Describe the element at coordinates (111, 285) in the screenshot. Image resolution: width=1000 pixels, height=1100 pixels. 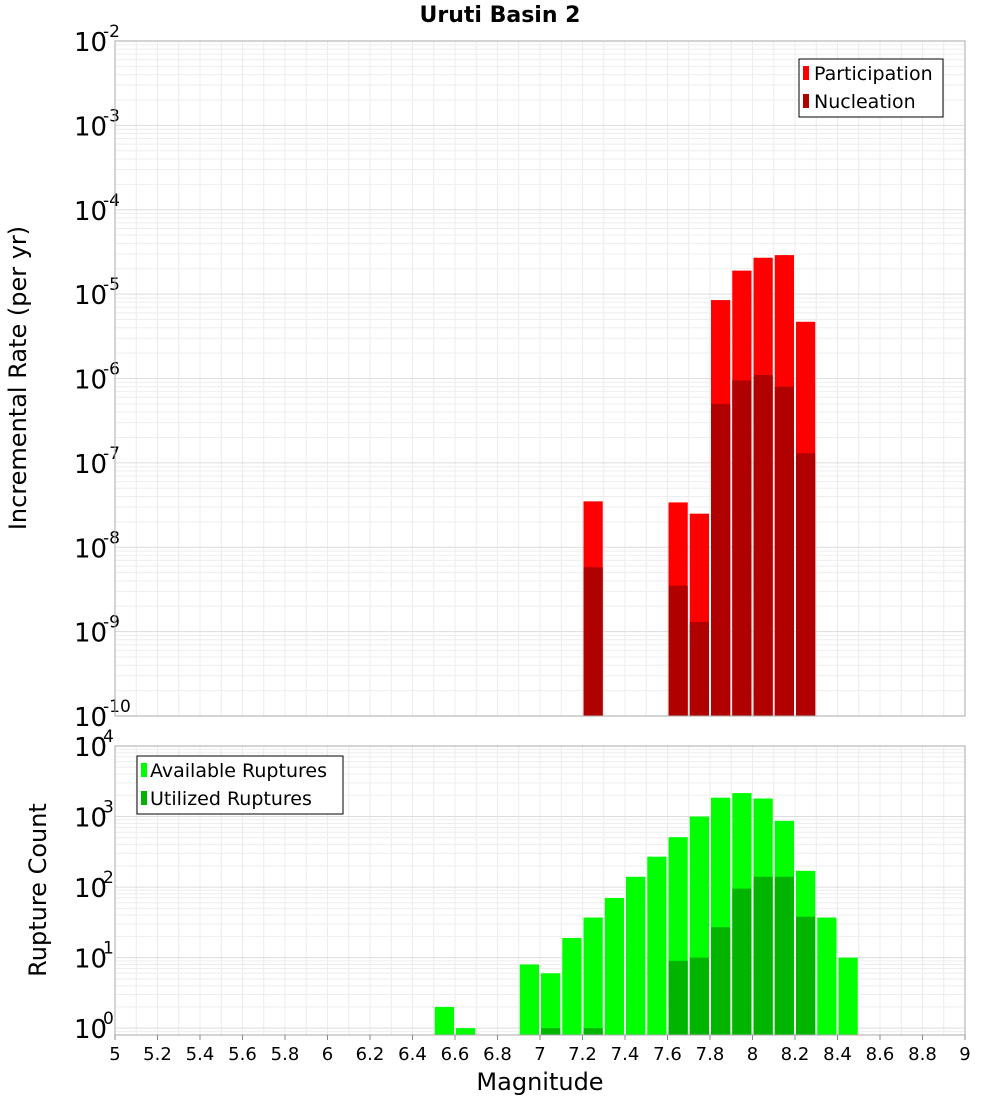
I see `top-y-tick-label-exponent: -5` at that location.